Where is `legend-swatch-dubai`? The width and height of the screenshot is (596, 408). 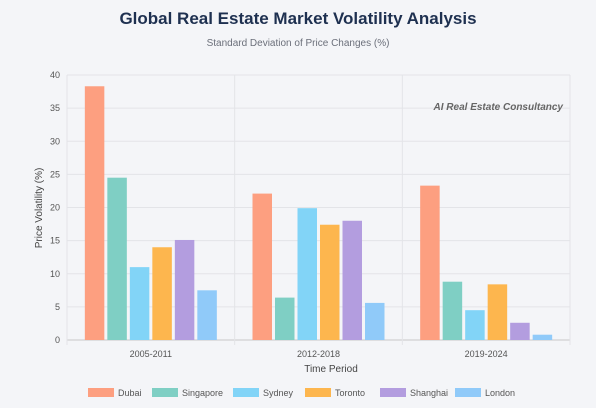 legend-swatch-dubai is located at coordinates (101, 392).